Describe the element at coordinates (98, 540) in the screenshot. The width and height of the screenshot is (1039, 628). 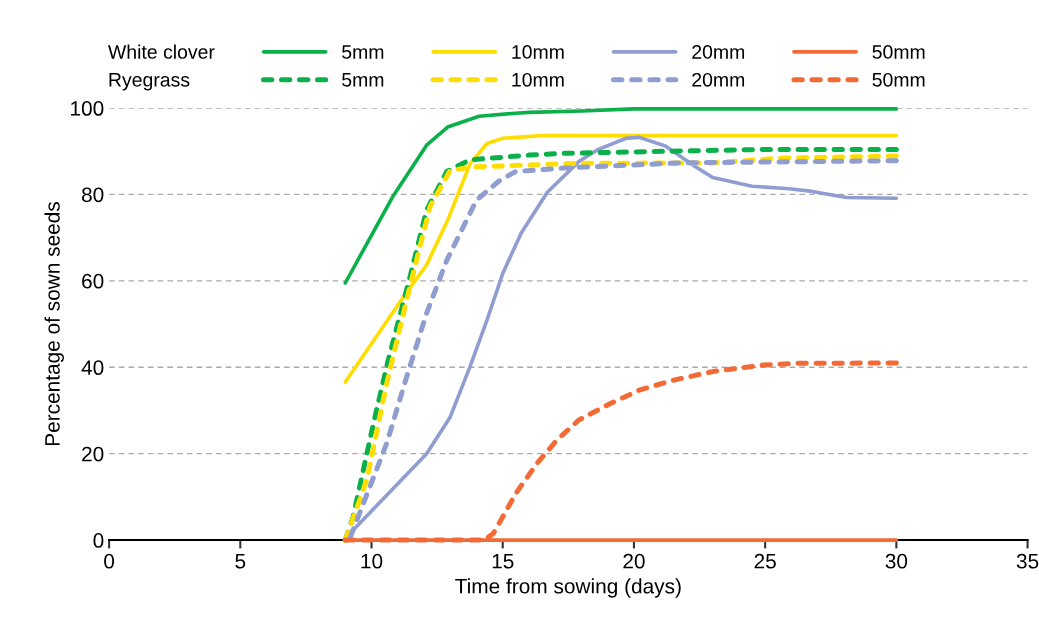
I see `y-tick-label: 0` at that location.